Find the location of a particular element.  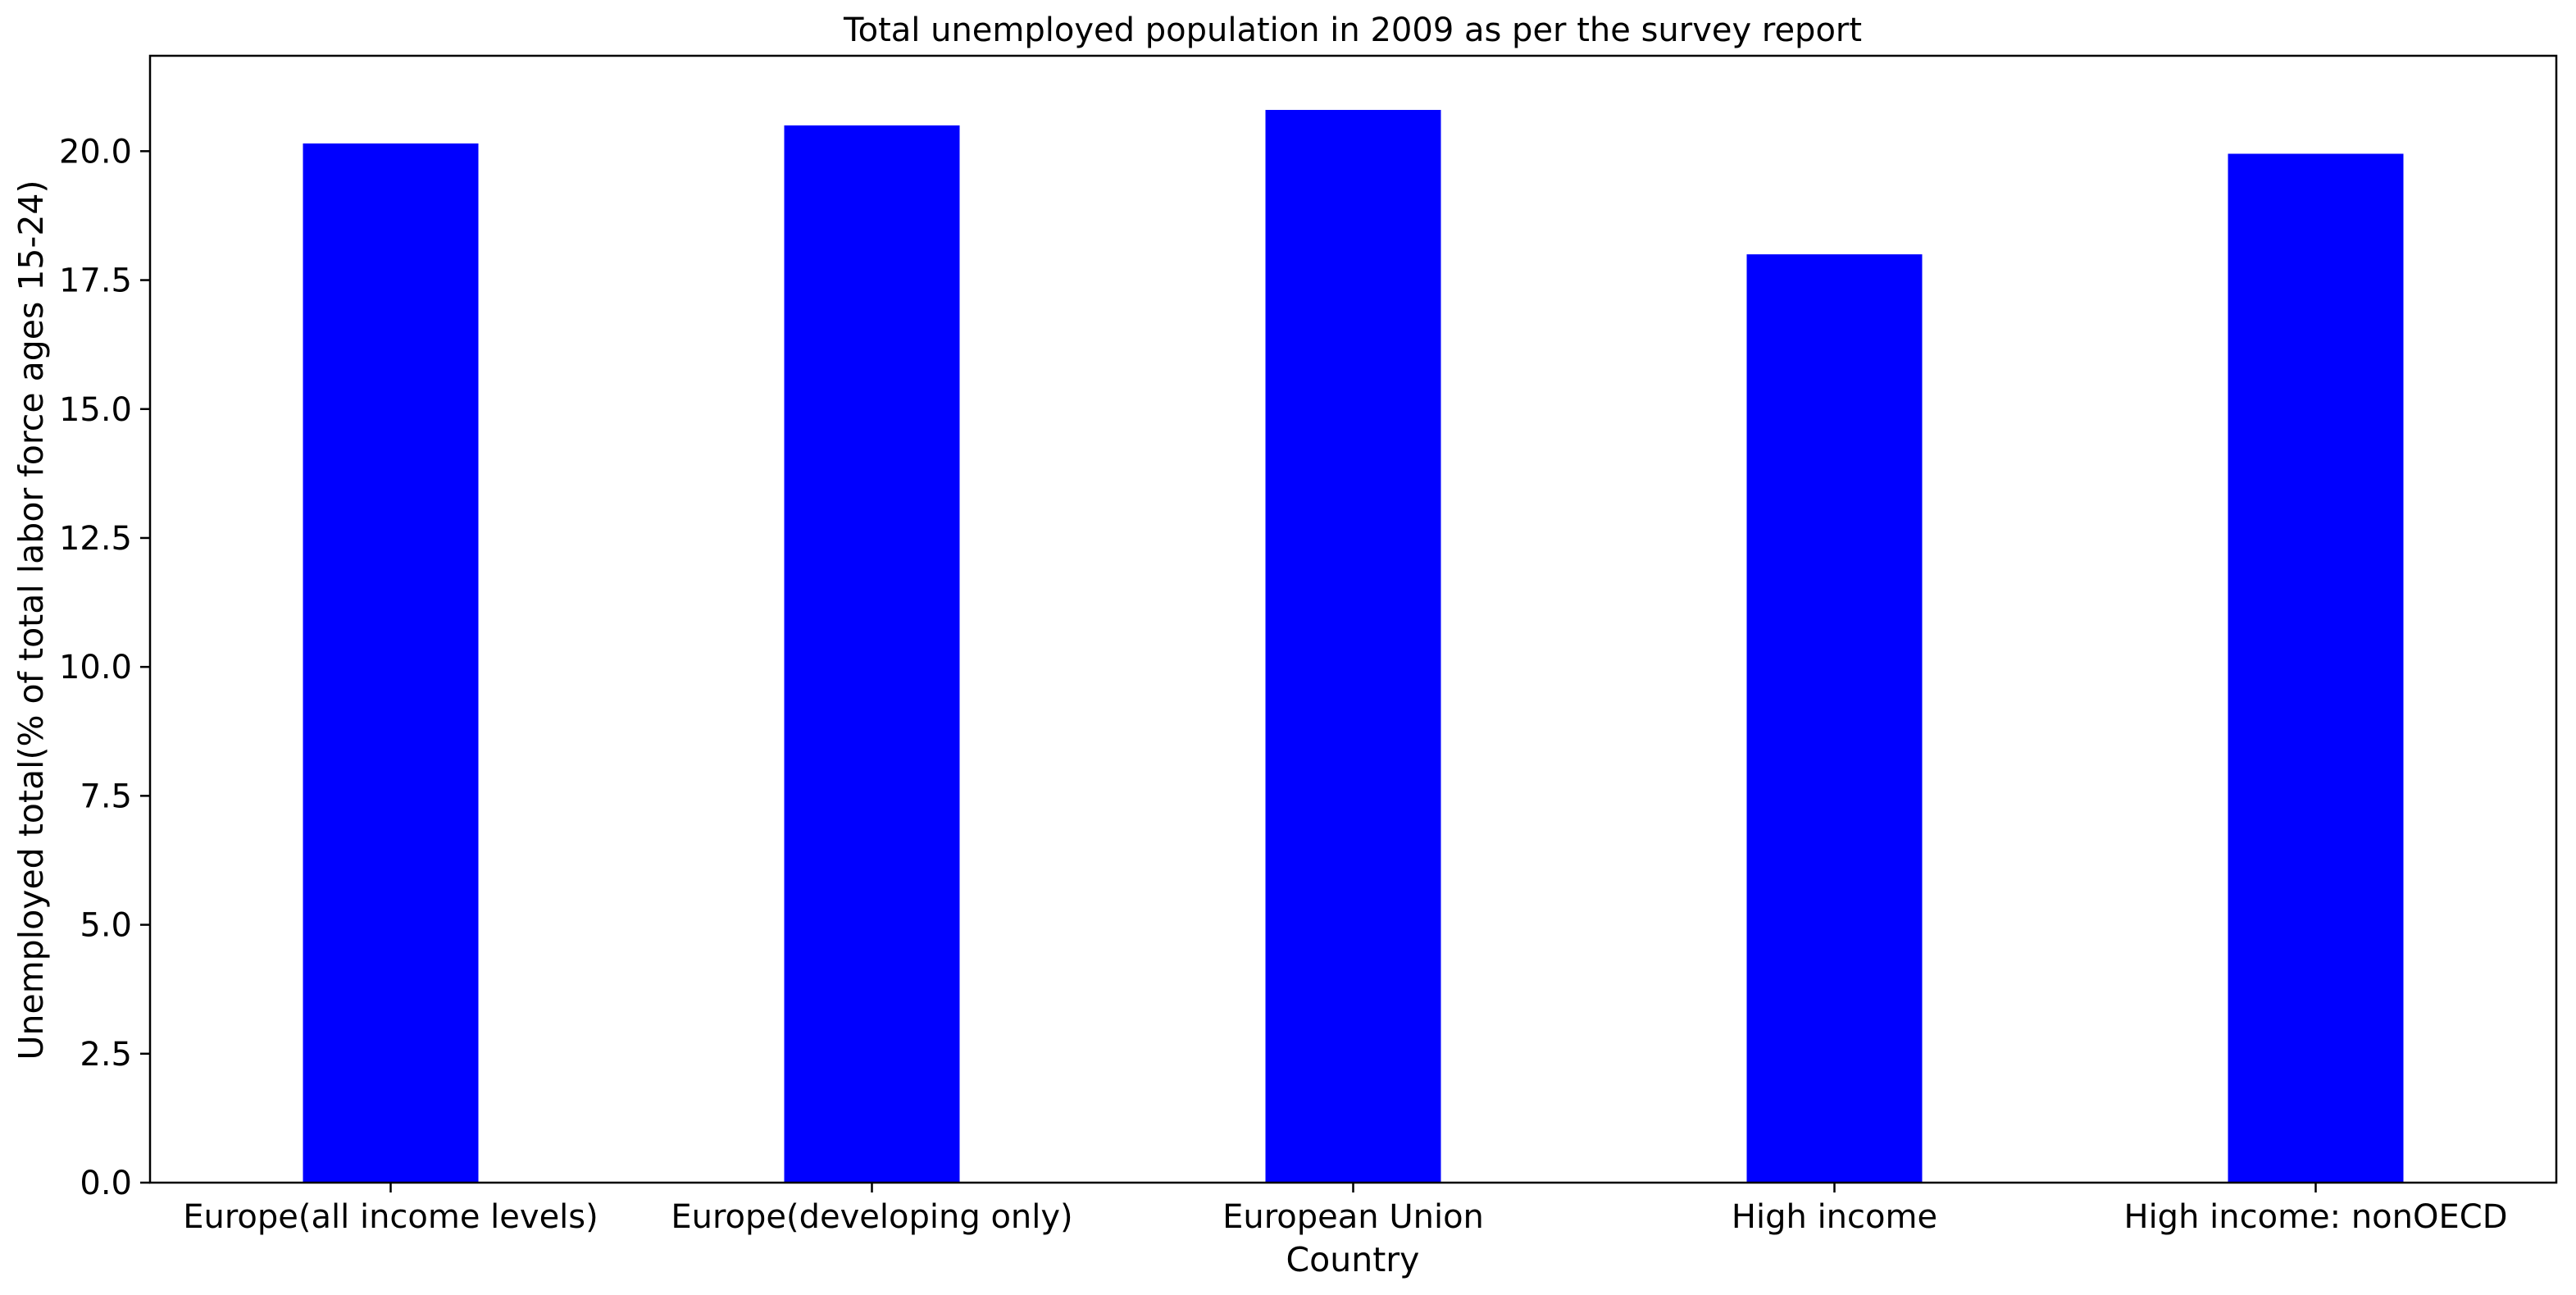

y-axis-ticks: 0.0 2.5 5.0 7.5 10.0 12.5 15.0 17.5 20.0 is located at coordinates (104, 667).